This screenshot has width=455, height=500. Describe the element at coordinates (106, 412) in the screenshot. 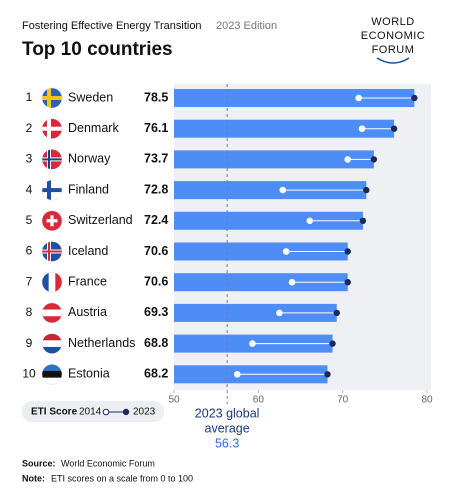

I see `legend-dot-2014` at that location.